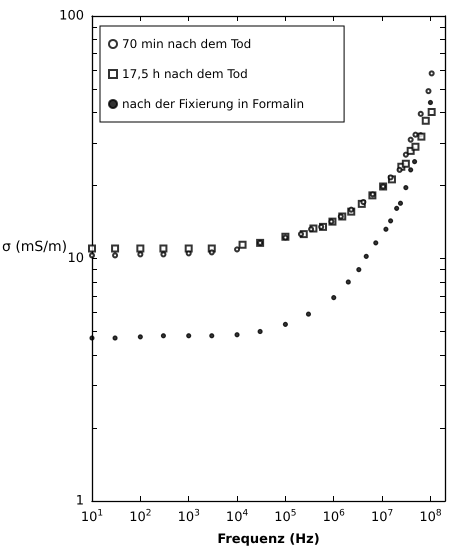 The width and height of the screenshot is (449, 551). Describe the element at coordinates (71, 16) in the screenshot. I see `y-tick-label: 100` at that location.